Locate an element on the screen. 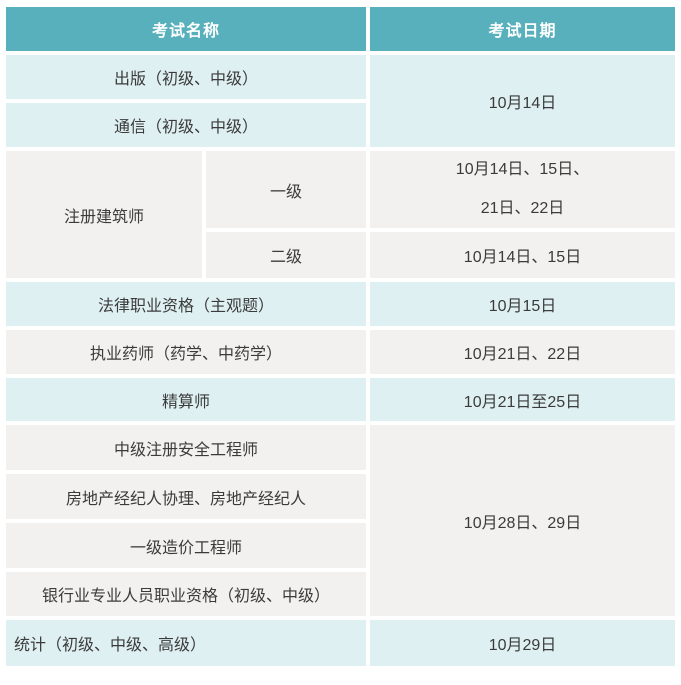 This screenshot has height=685, width=681. header-exam-name: 考试名称 is located at coordinates (185, 29).